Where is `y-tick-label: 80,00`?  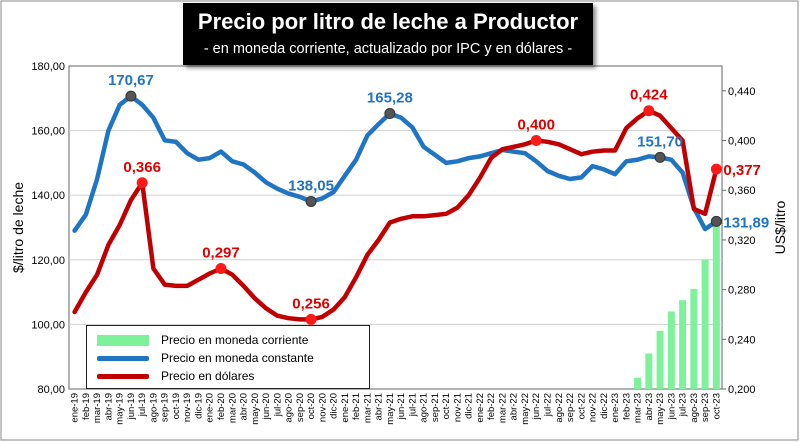
y-tick-label: 80,00 is located at coordinates (51, 390).